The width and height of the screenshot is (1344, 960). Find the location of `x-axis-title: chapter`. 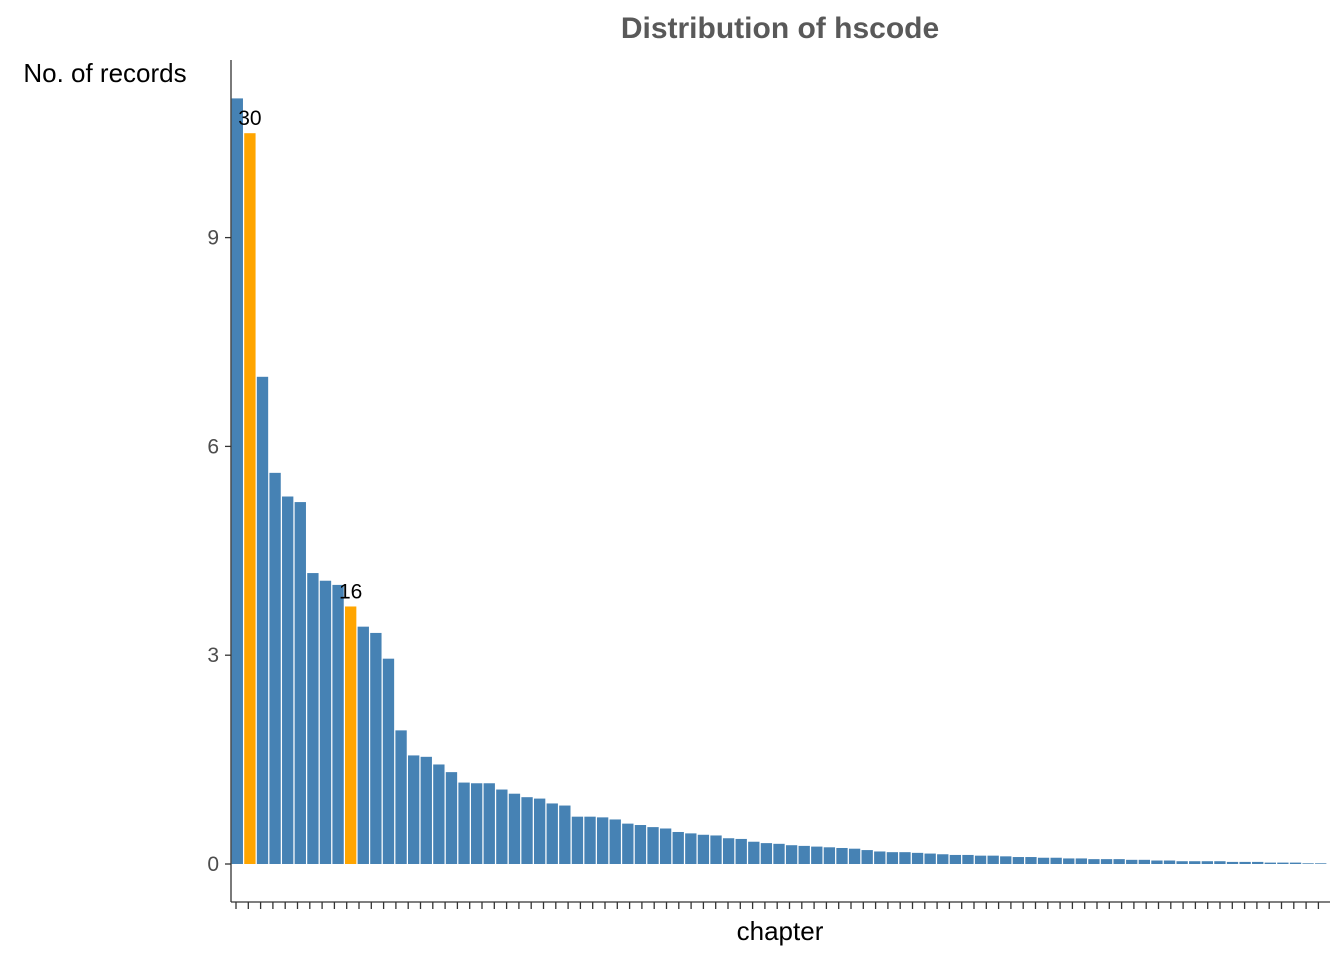

x-axis-title: chapter is located at coordinates (780, 931).